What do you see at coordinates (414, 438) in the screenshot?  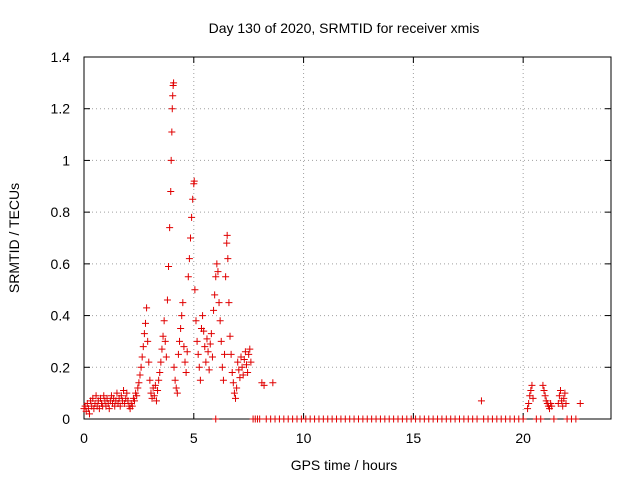 I see `x-tick-label: 15` at bounding box center [414, 438].